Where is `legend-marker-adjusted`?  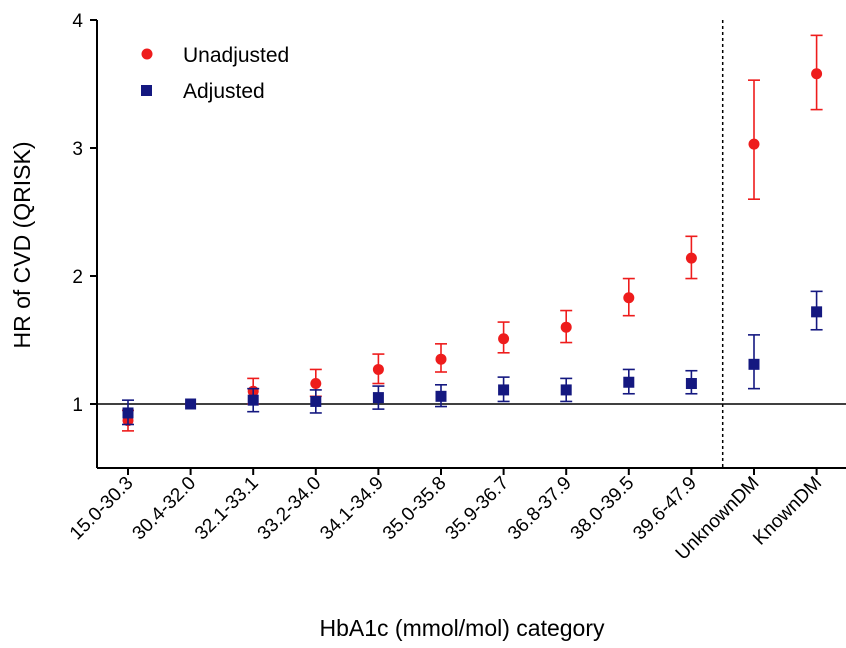
legend-marker-adjusted is located at coordinates (146, 90).